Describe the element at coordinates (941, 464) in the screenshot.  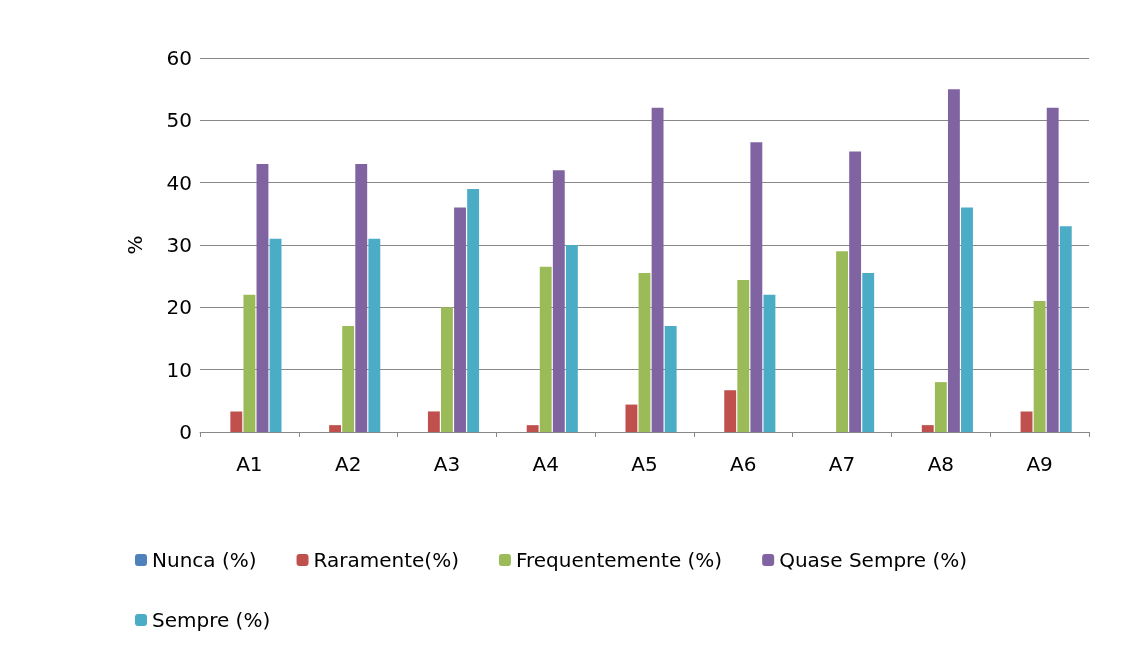
I see `x-tick-label: A8` at that location.